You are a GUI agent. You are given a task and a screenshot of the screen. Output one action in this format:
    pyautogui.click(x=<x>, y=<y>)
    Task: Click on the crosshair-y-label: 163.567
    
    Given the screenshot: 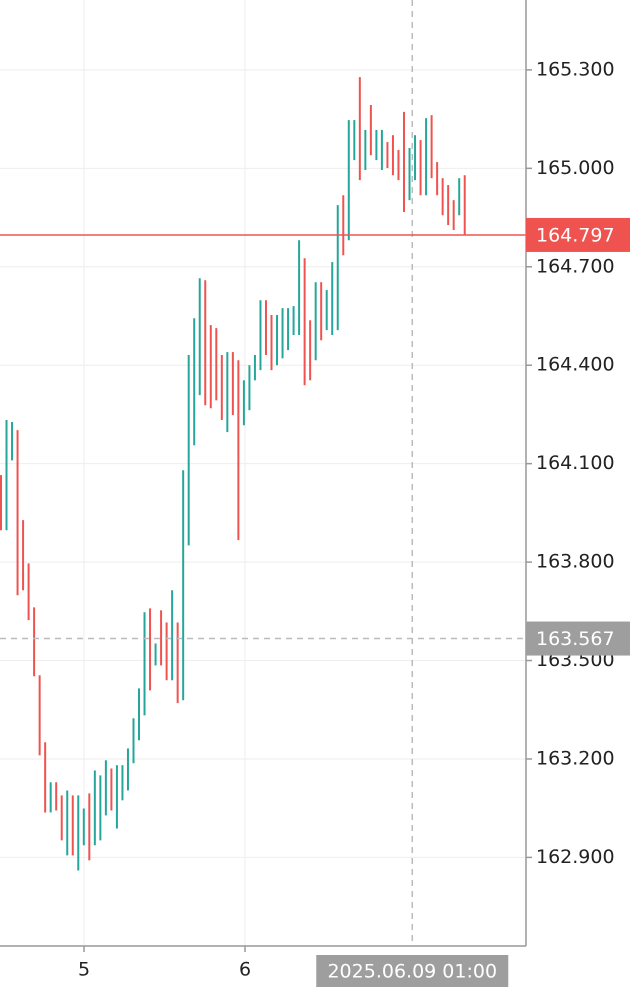 What is the action you would take?
    pyautogui.click(x=575, y=639)
    